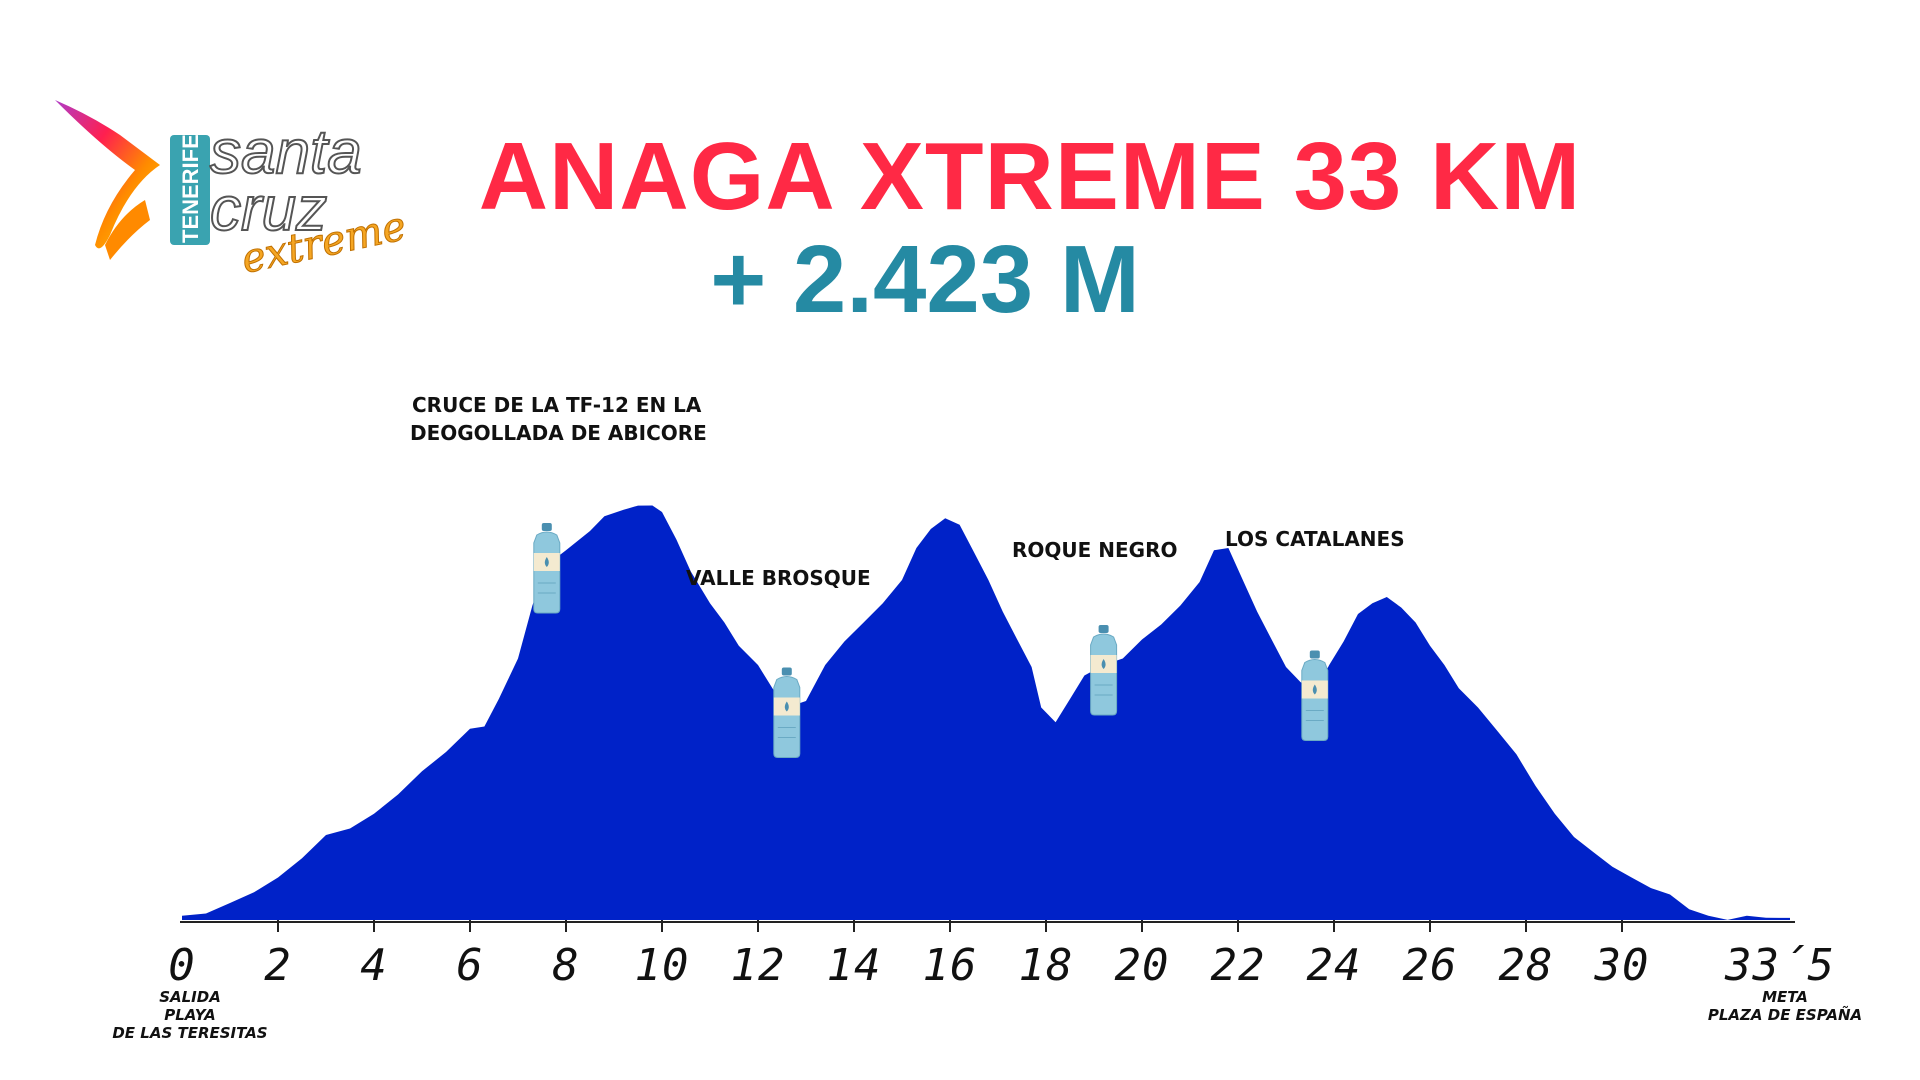  I want to click on start-label-line3: DE LAS TERESITAS, so click(190, 1033).